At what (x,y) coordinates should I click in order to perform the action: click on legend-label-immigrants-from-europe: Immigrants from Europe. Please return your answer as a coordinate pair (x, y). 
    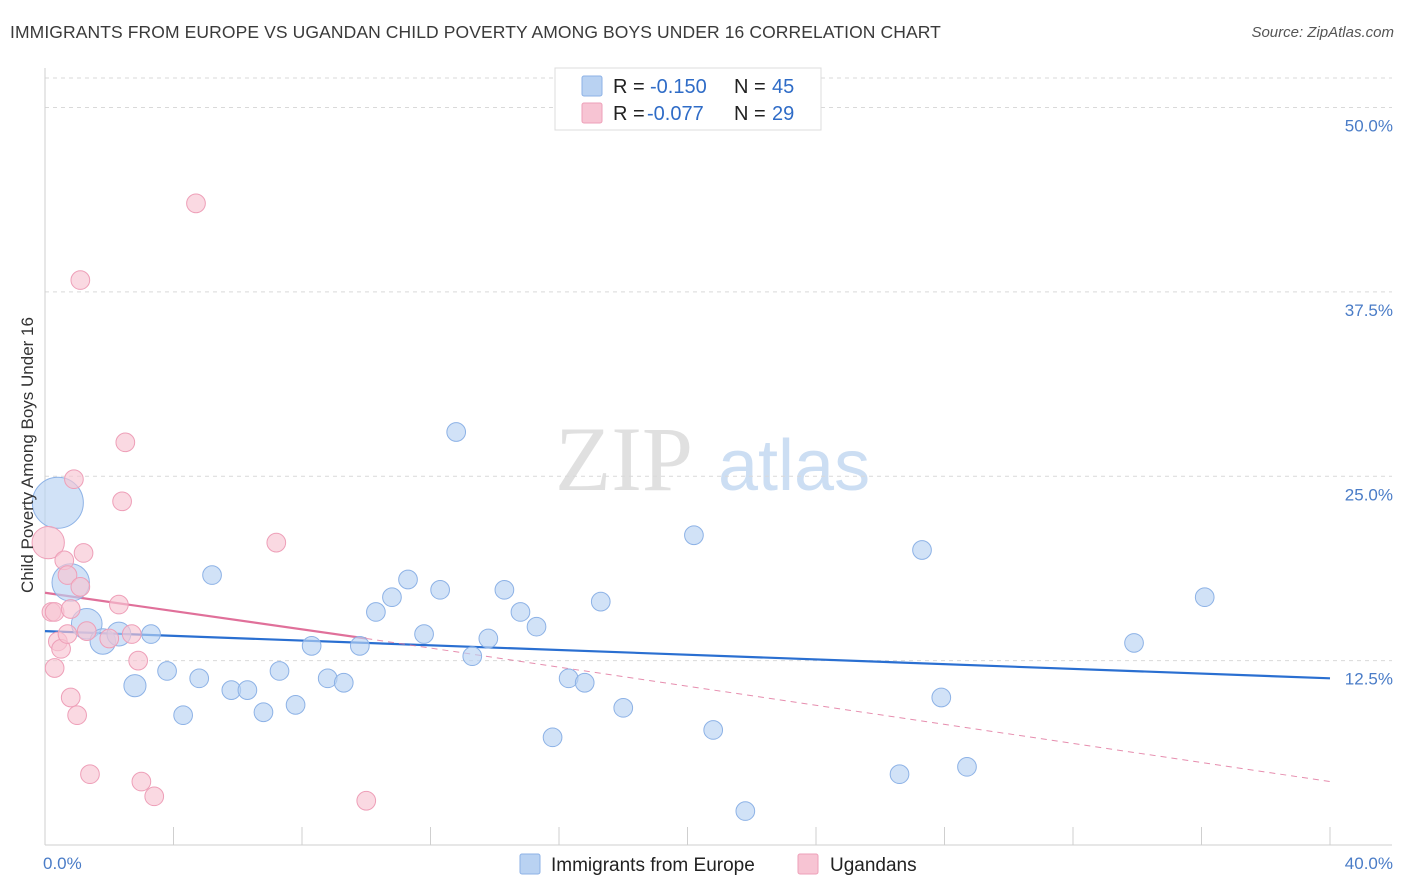
    Looking at the image, I should click on (653, 865).